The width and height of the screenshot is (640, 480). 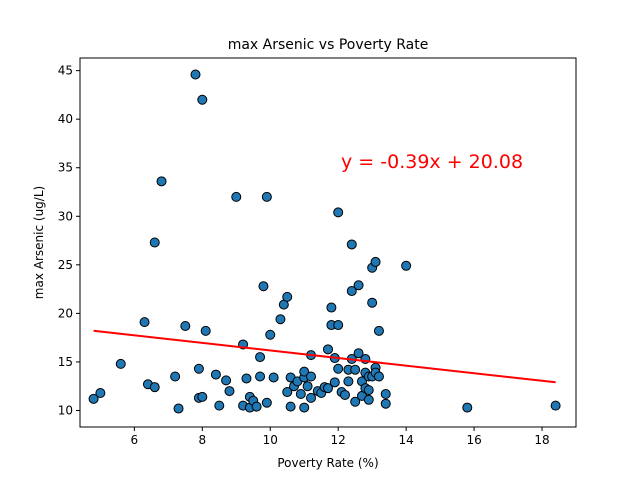 I want to click on y-tick-label: 15, so click(x=65, y=362).